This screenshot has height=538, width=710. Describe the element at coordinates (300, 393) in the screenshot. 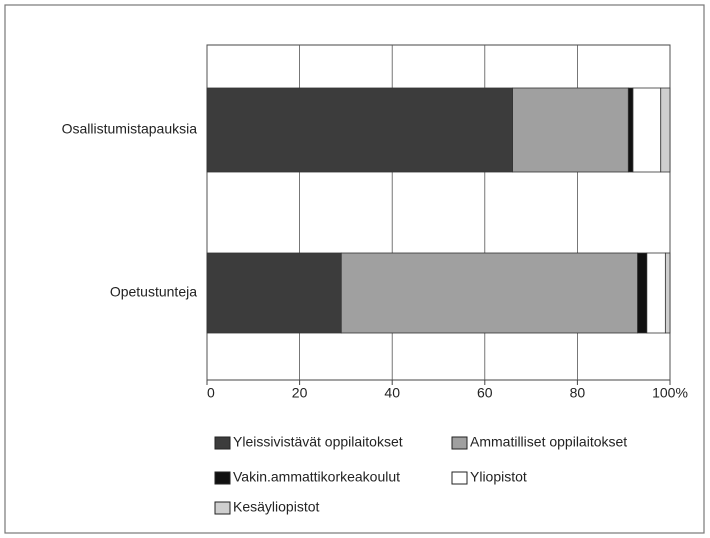

I see `x-tick-label: 20` at that location.